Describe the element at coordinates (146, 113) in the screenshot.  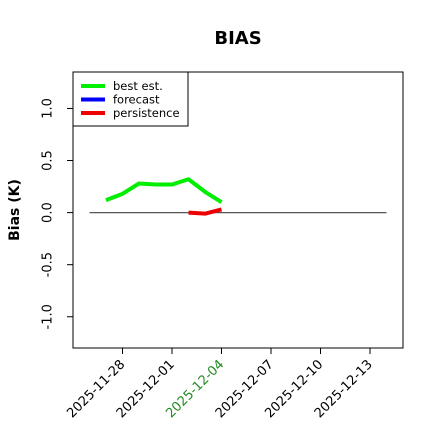
I see `legend-label: persistence` at that location.